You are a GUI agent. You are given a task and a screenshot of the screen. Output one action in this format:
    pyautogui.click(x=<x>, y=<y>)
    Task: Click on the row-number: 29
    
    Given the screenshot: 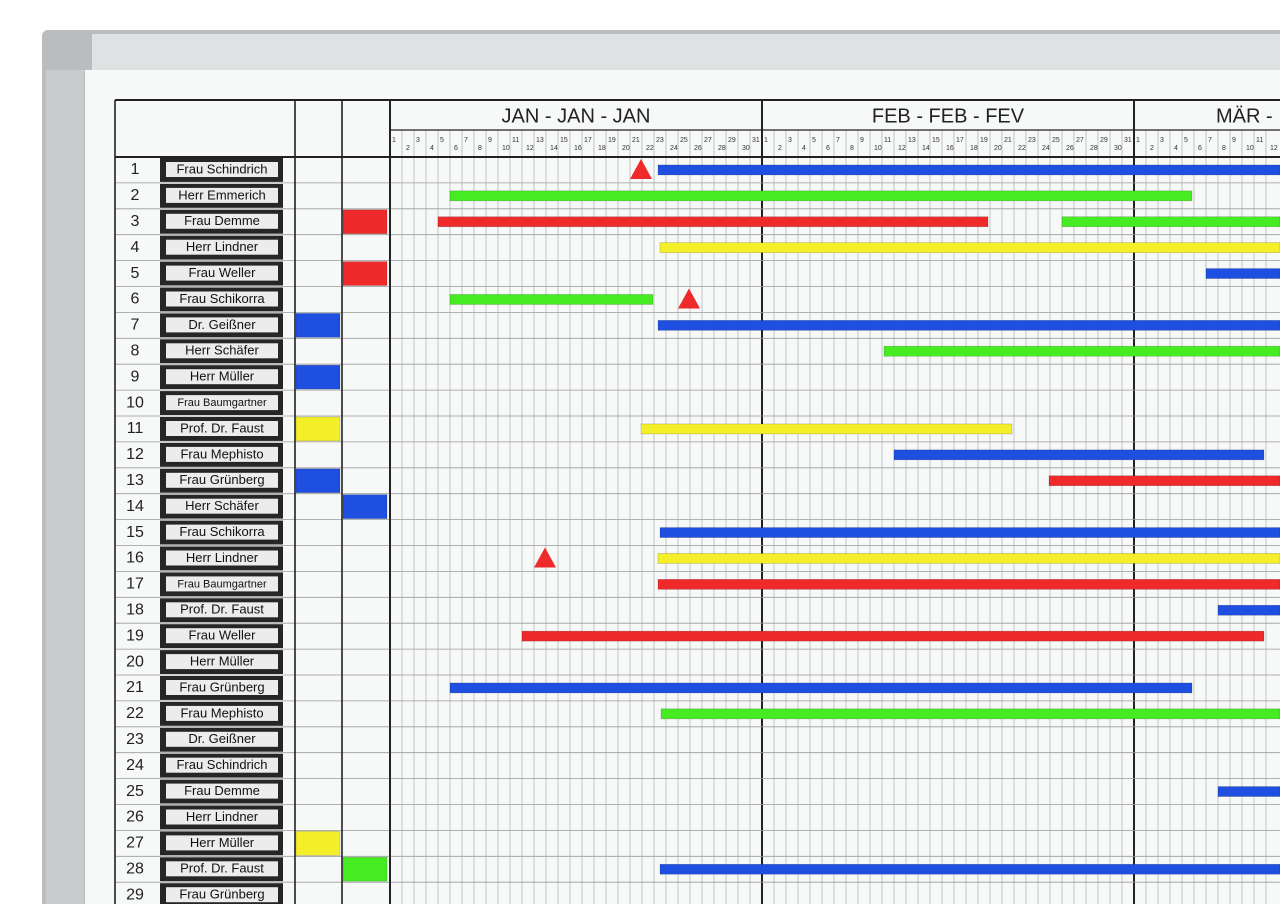 What is the action you would take?
    pyautogui.click(x=135, y=894)
    